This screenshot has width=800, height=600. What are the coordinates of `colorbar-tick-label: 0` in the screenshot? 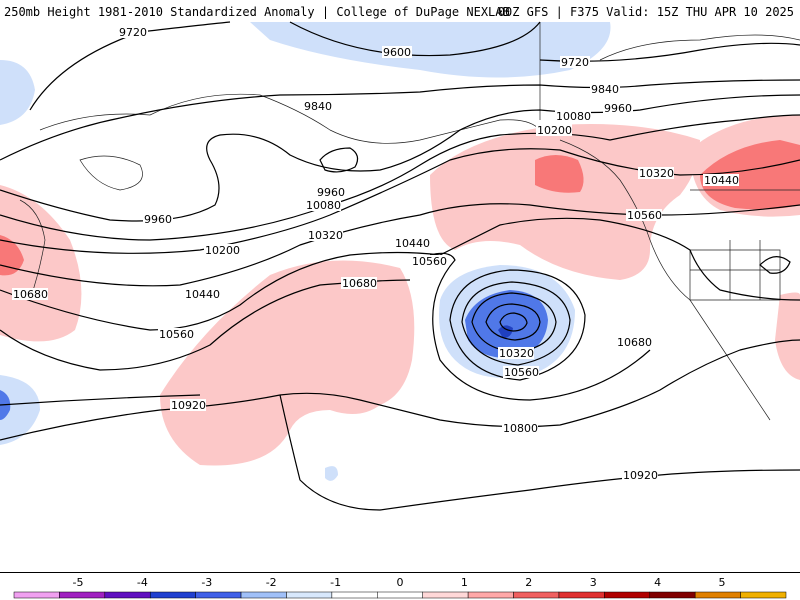 It's located at (400, 582).